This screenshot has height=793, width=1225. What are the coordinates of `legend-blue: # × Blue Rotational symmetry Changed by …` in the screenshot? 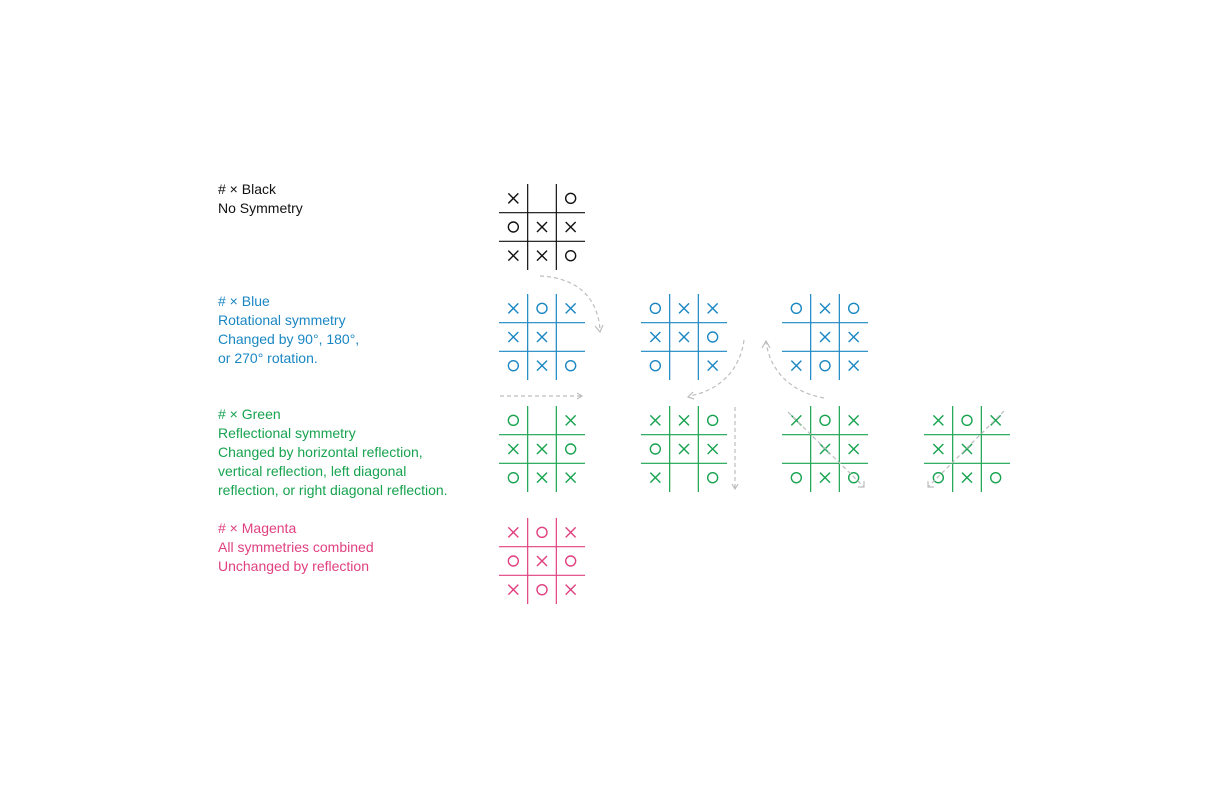 It's located at (288, 330).